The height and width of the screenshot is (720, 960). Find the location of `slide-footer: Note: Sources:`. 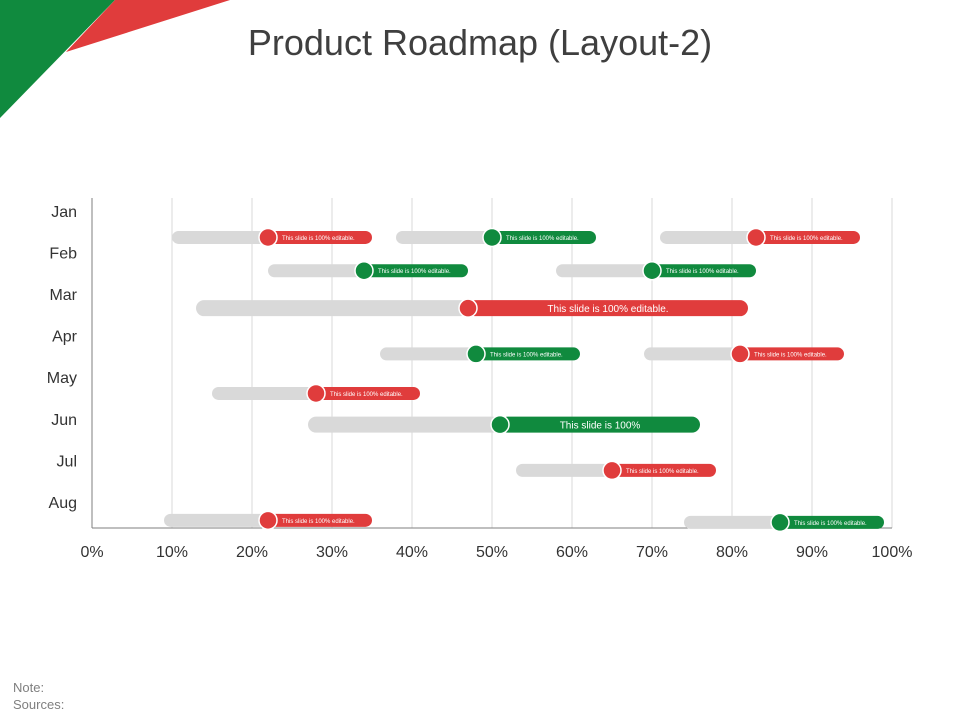

slide-footer: Note: Sources: is located at coordinates (38, 696).